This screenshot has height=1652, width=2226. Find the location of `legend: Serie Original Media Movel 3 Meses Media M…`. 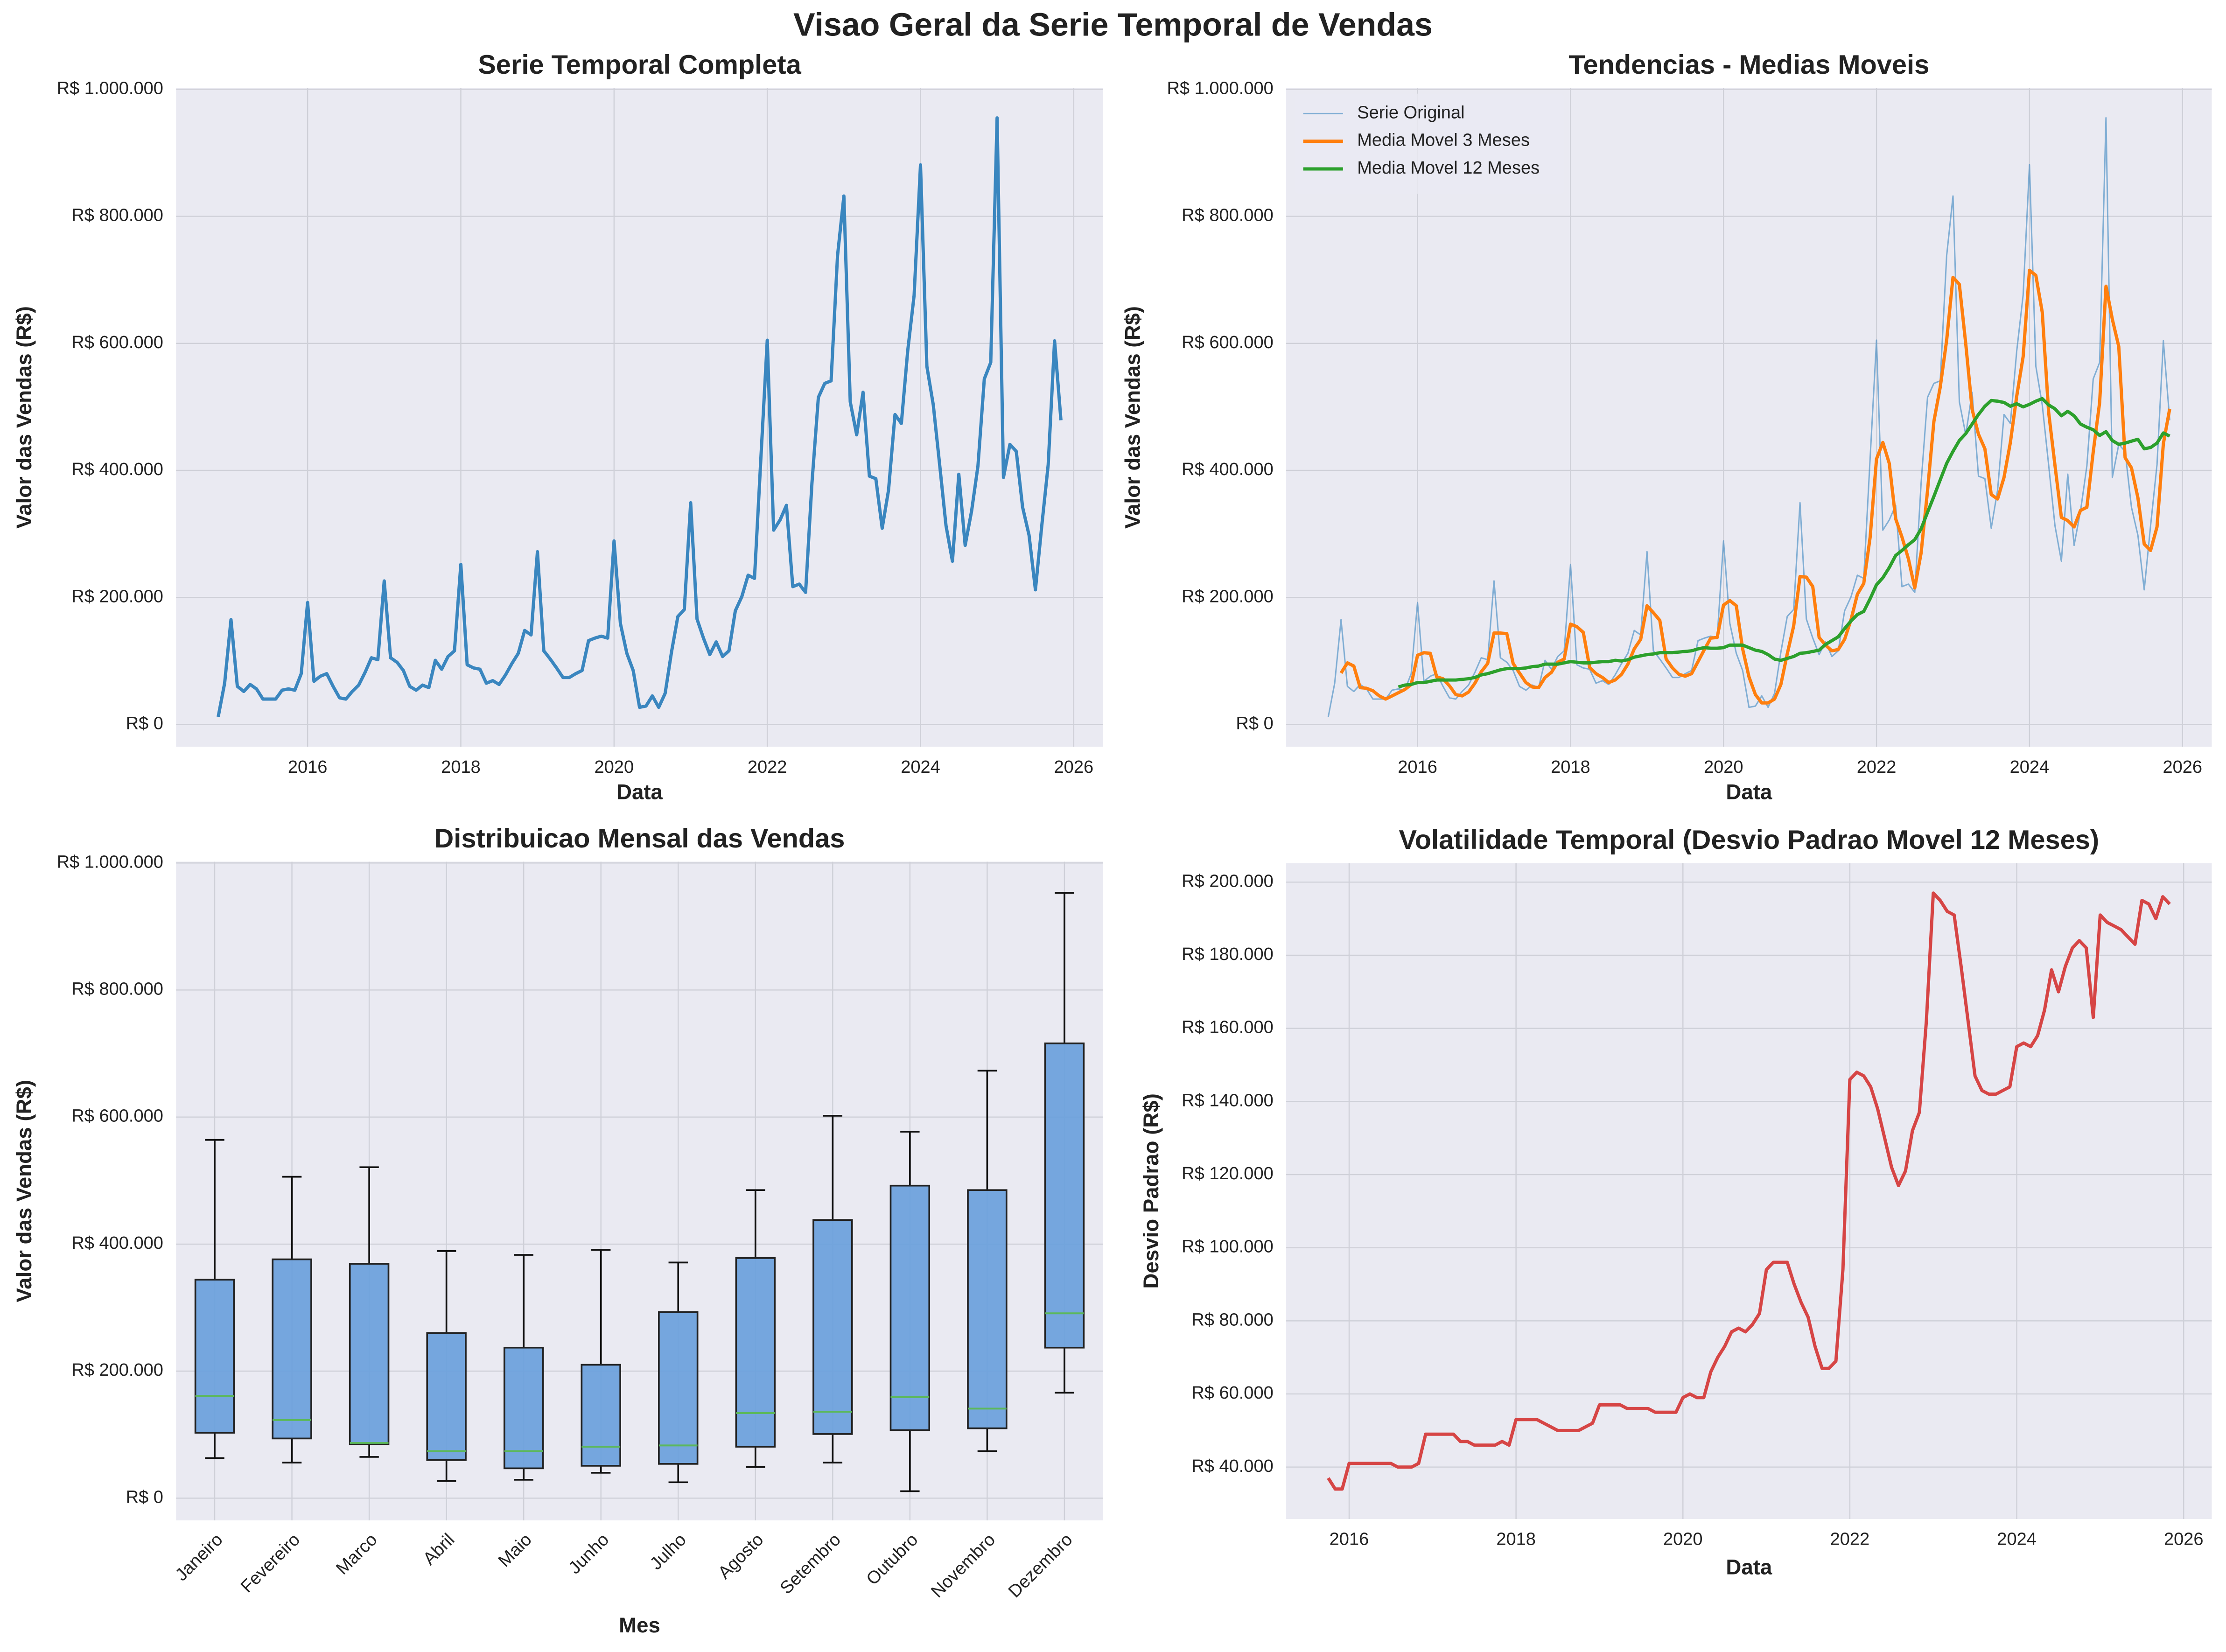

legend: Serie Original Media Movel 3 Meses Media M… is located at coordinates (1430, 143).